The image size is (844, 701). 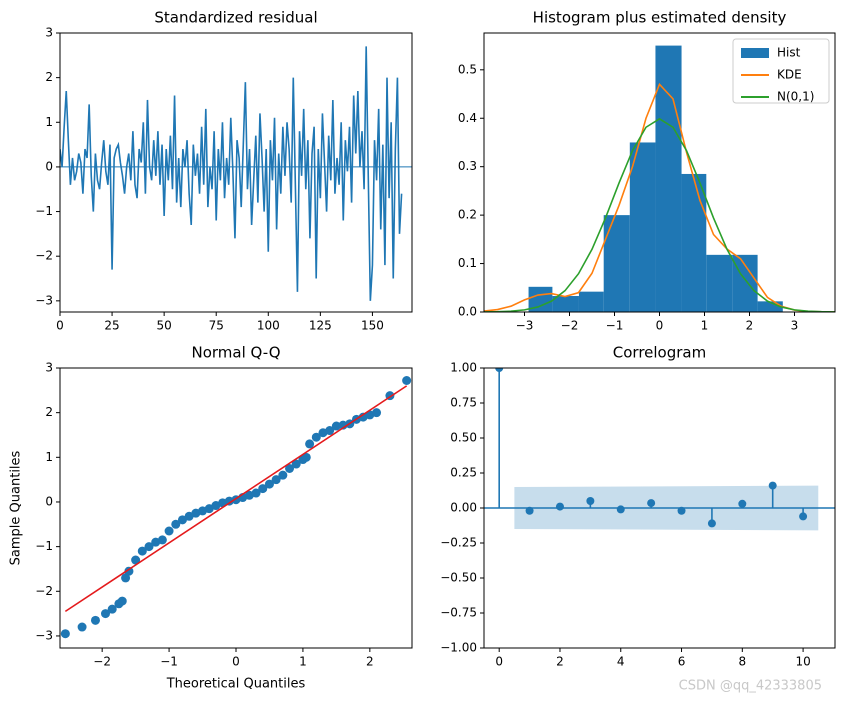 I want to click on panel-title: Correlogram, so click(x=659, y=353).